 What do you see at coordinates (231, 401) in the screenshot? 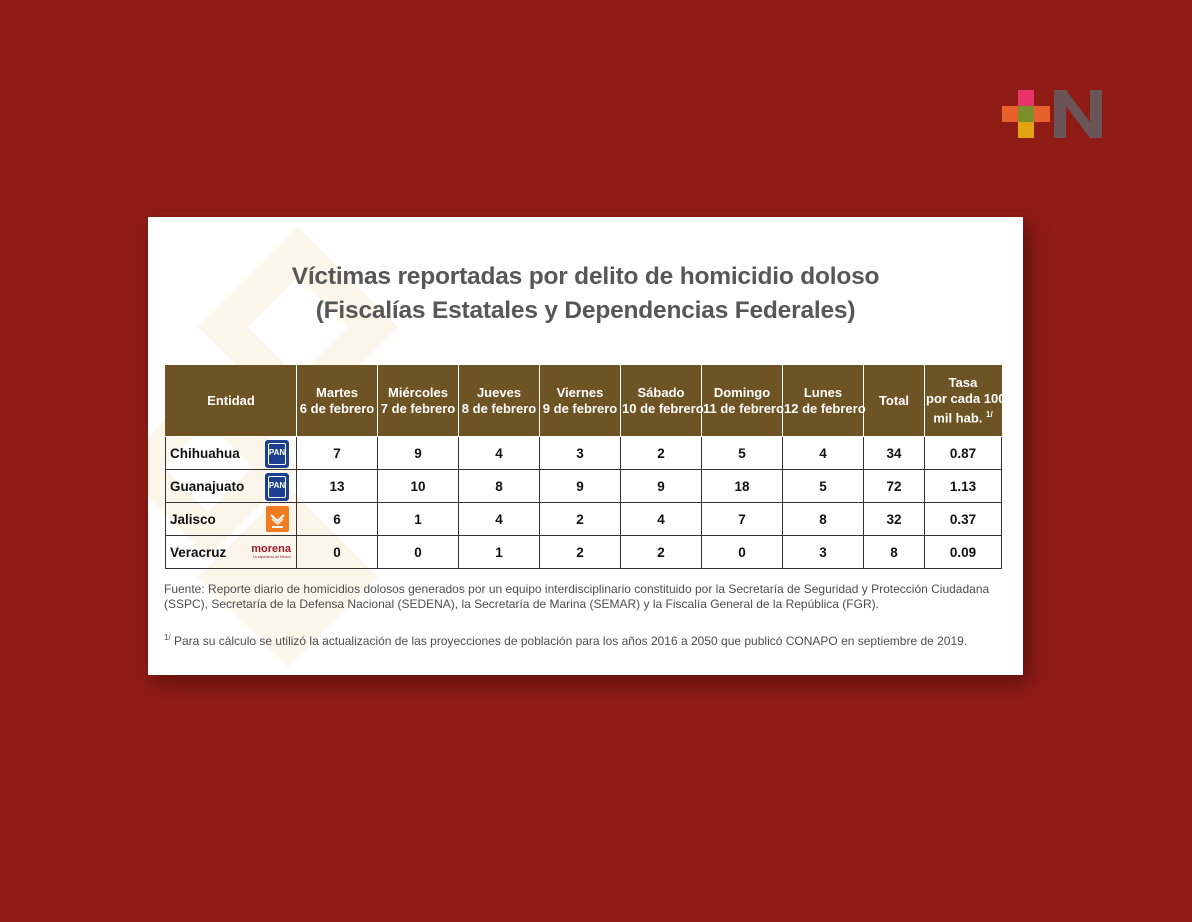
I see `header-entidad: Entidad` at bounding box center [231, 401].